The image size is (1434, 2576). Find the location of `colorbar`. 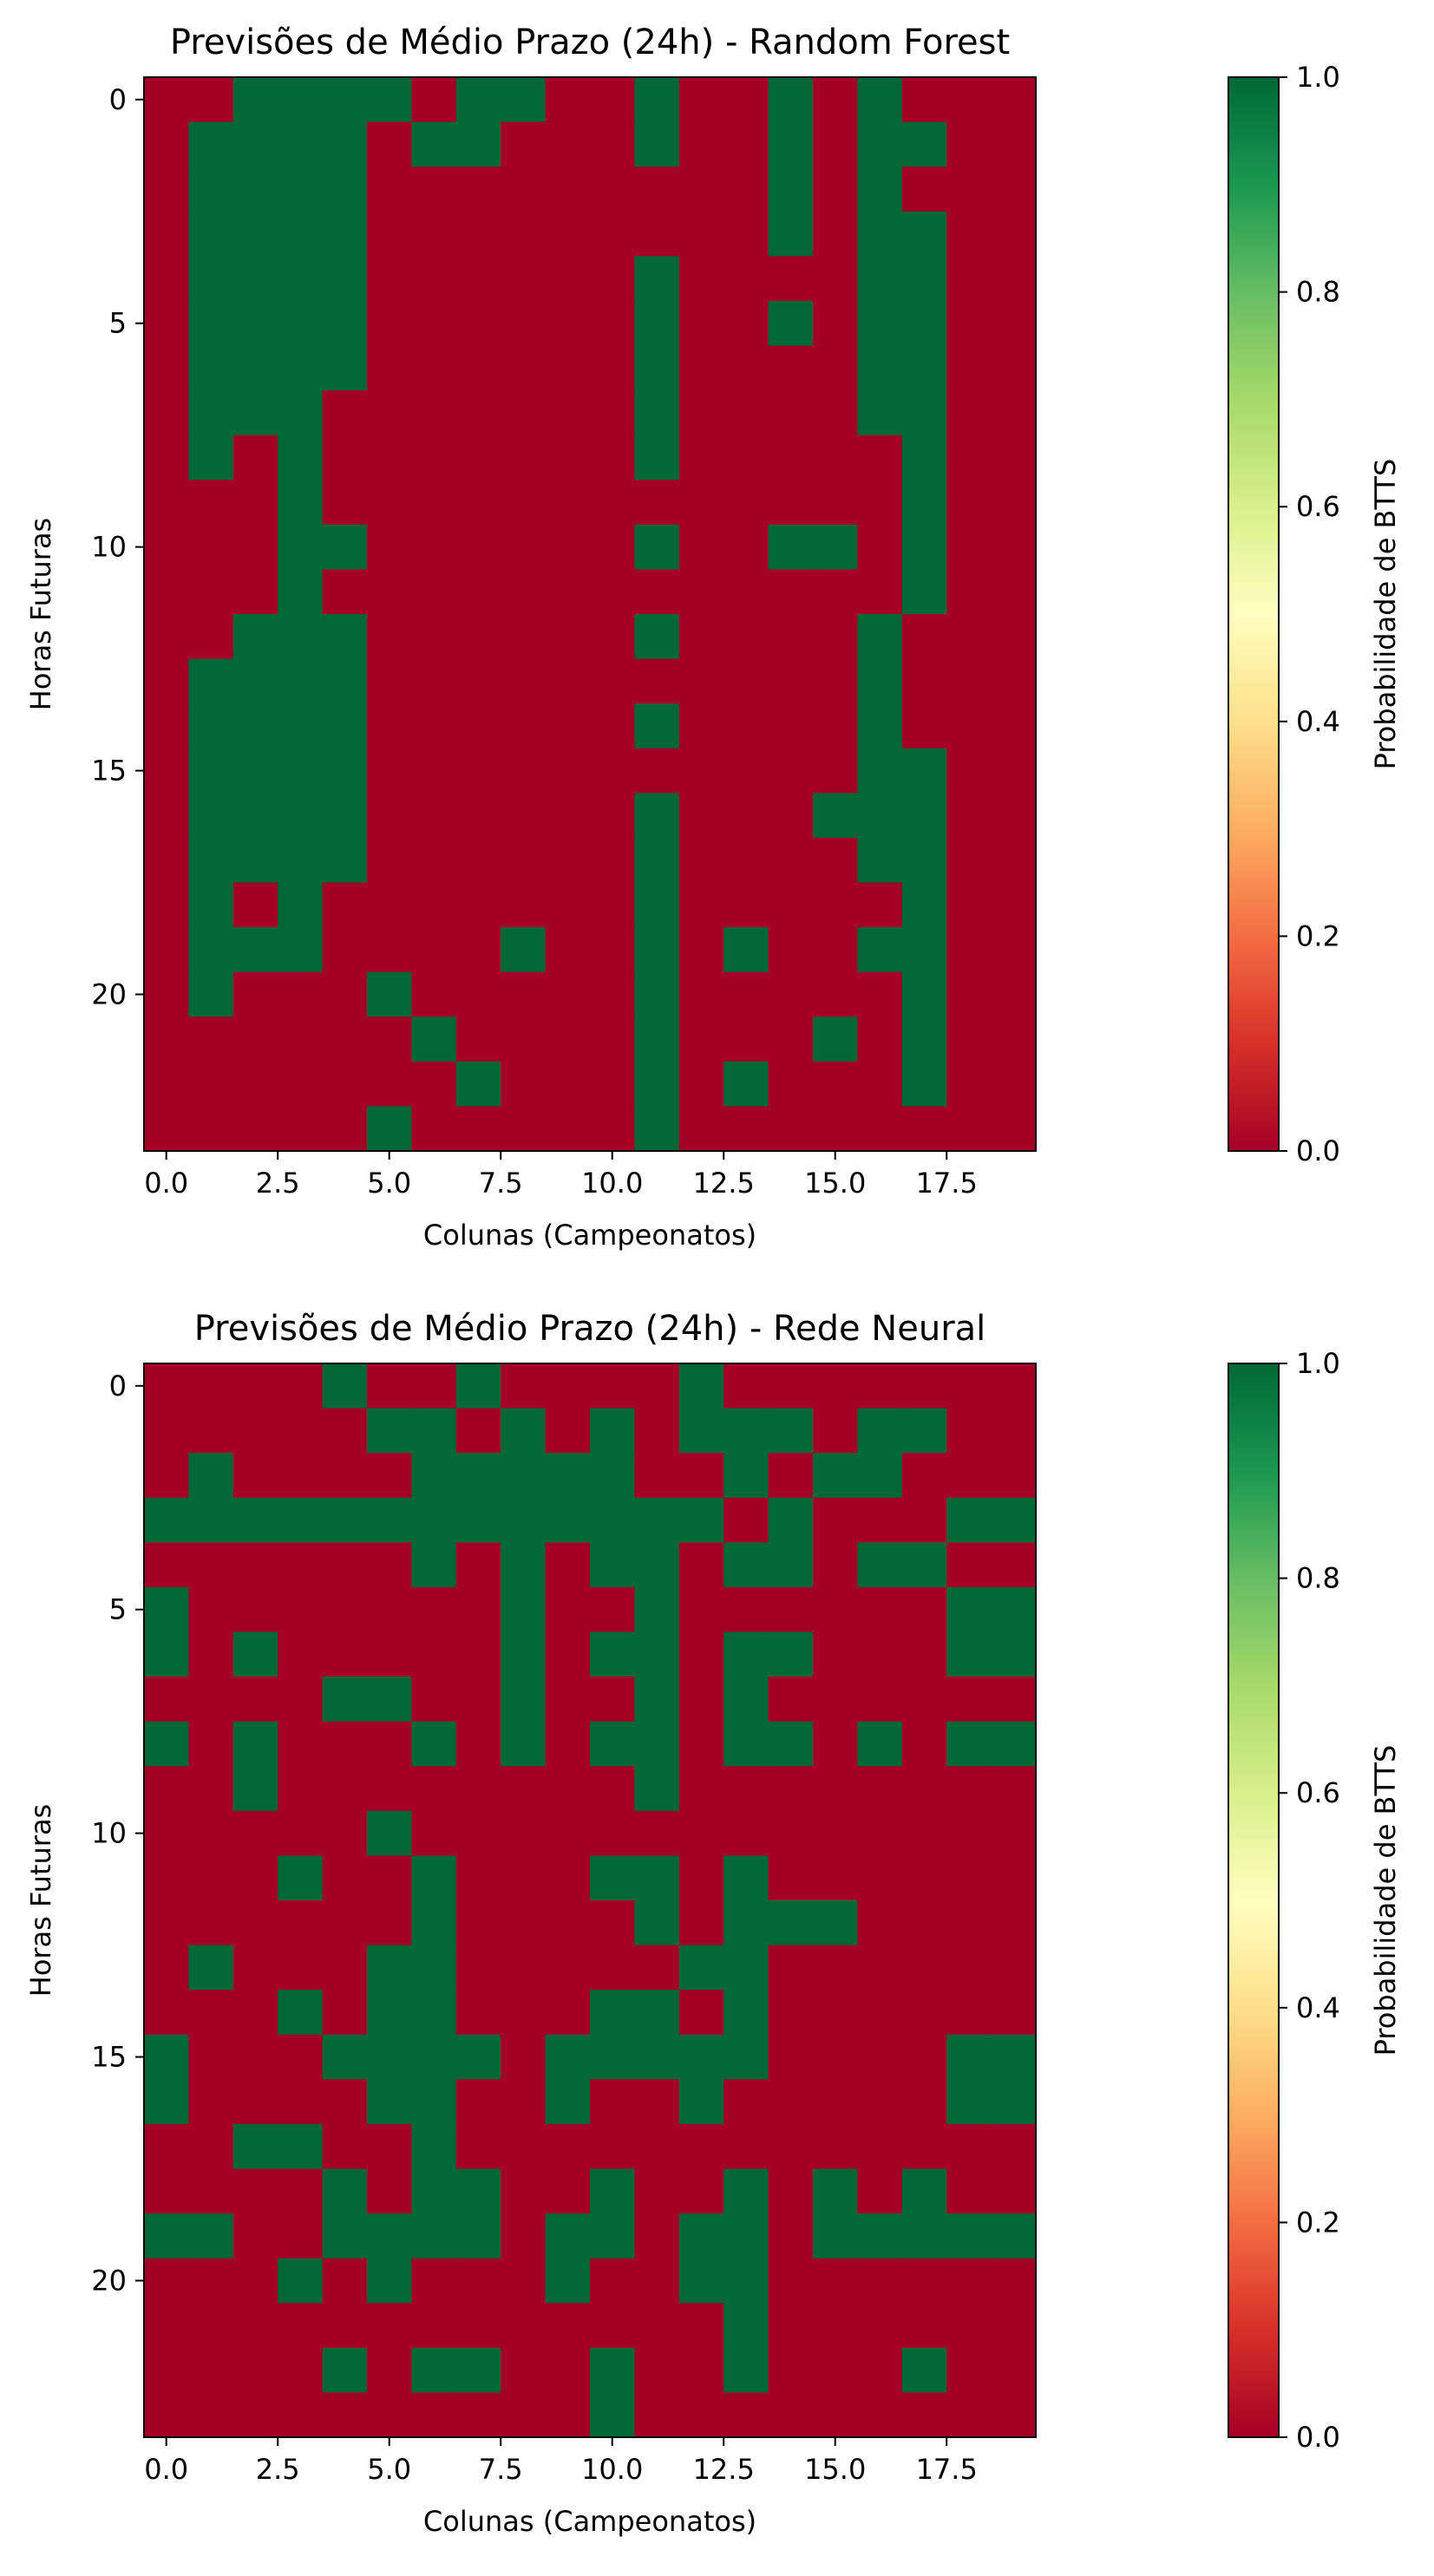

colorbar is located at coordinates (1254, 1900).